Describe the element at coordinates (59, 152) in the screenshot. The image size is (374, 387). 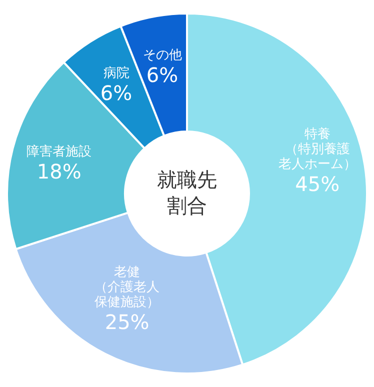
I see `slice-label: 障害者施設` at that location.